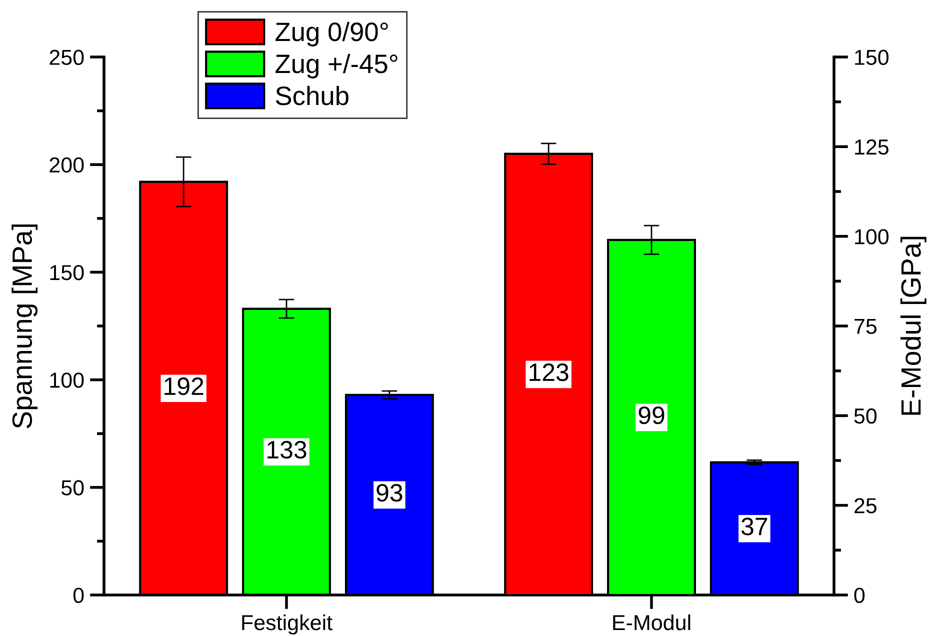 This screenshot has width=928, height=636. What do you see at coordinates (871, 147) in the screenshot?
I see `y2-tick-label: 125` at bounding box center [871, 147].